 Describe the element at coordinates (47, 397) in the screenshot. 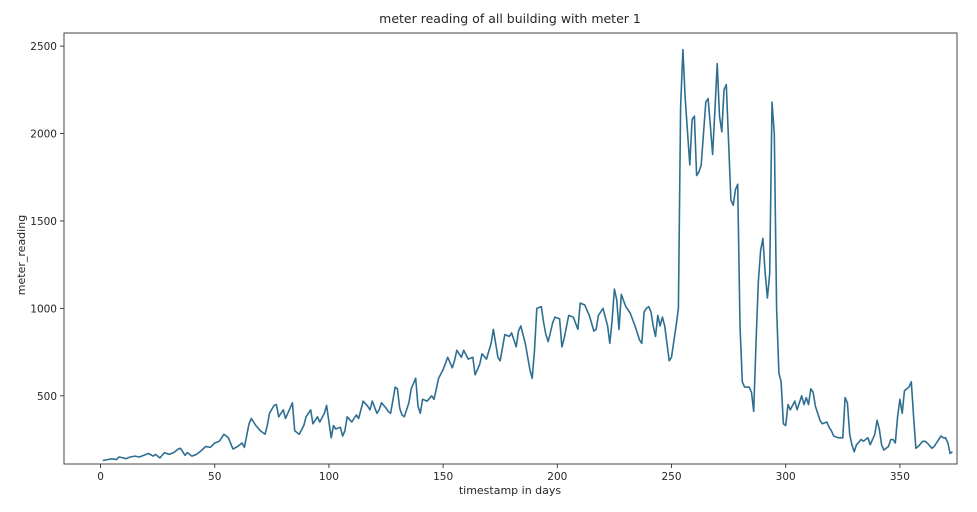

I see `y-tick-label: 500` at that location.